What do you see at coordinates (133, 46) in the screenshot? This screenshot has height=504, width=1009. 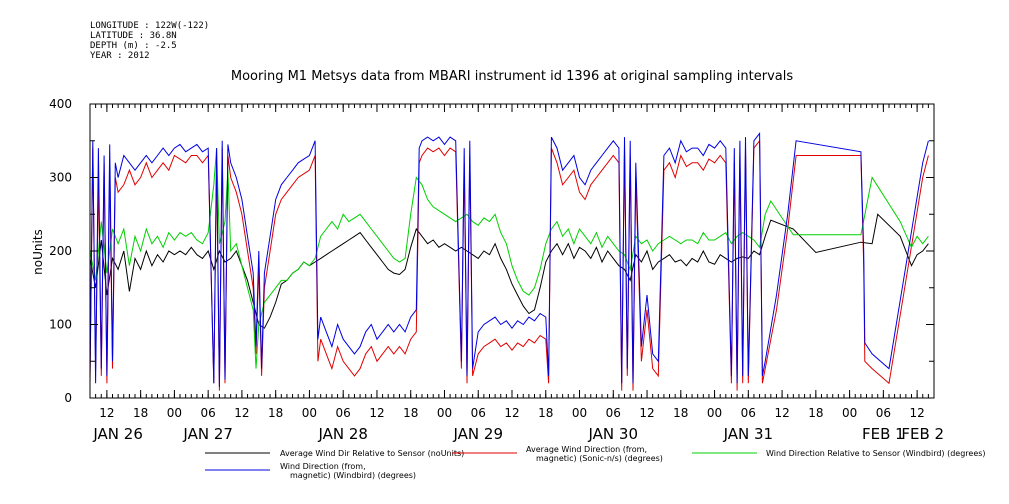 I see `depth-text: DEPTH (m) : -2.5` at bounding box center [133, 46].